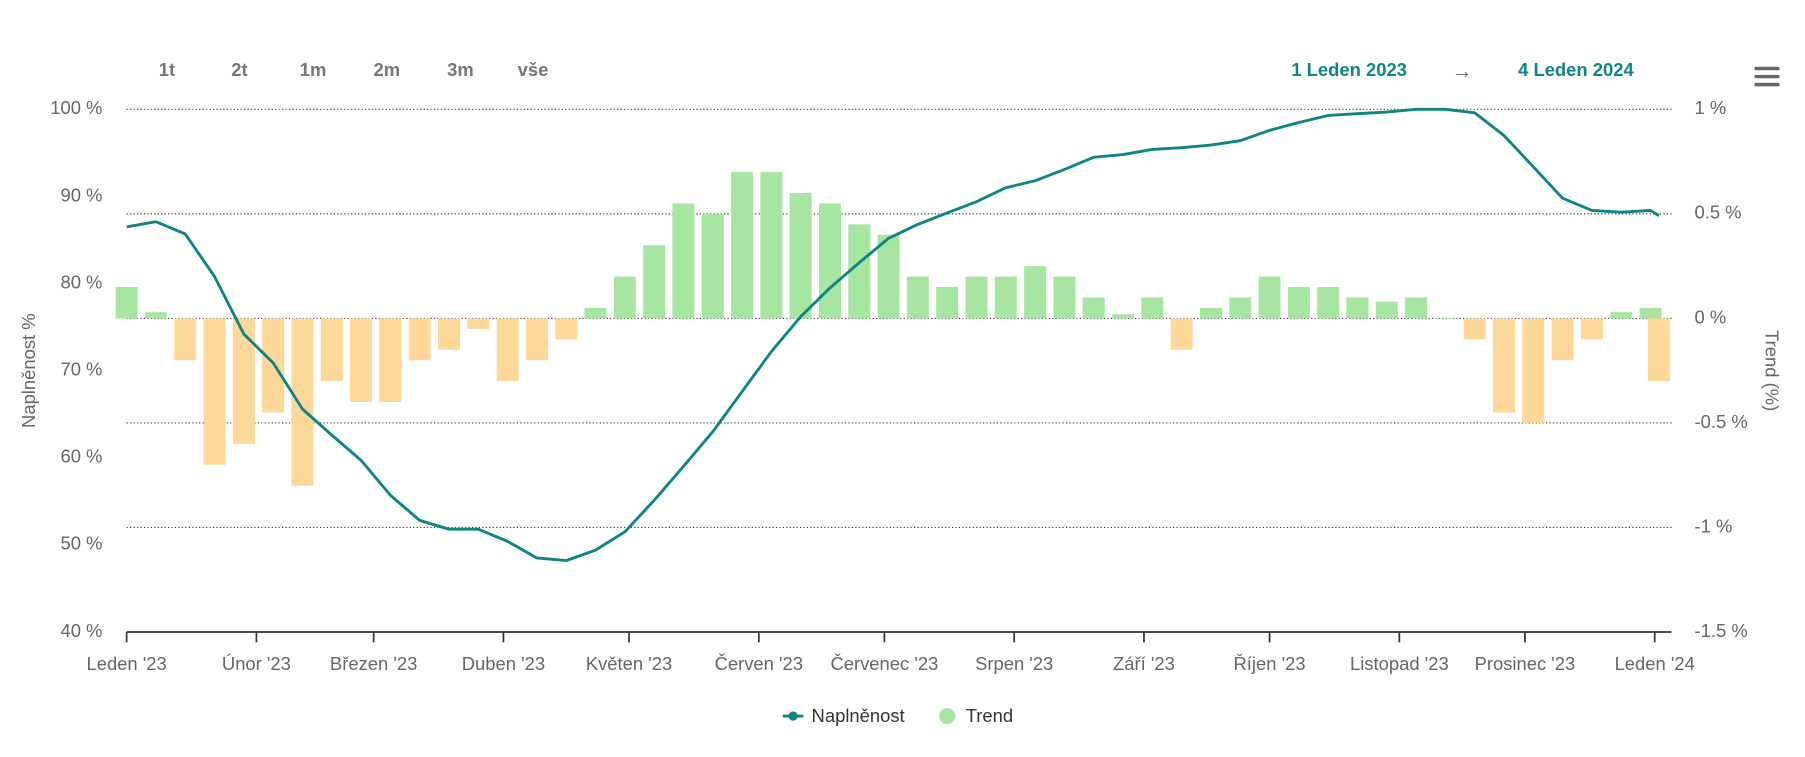  I want to click on legend-label: Trend, so click(989, 715).